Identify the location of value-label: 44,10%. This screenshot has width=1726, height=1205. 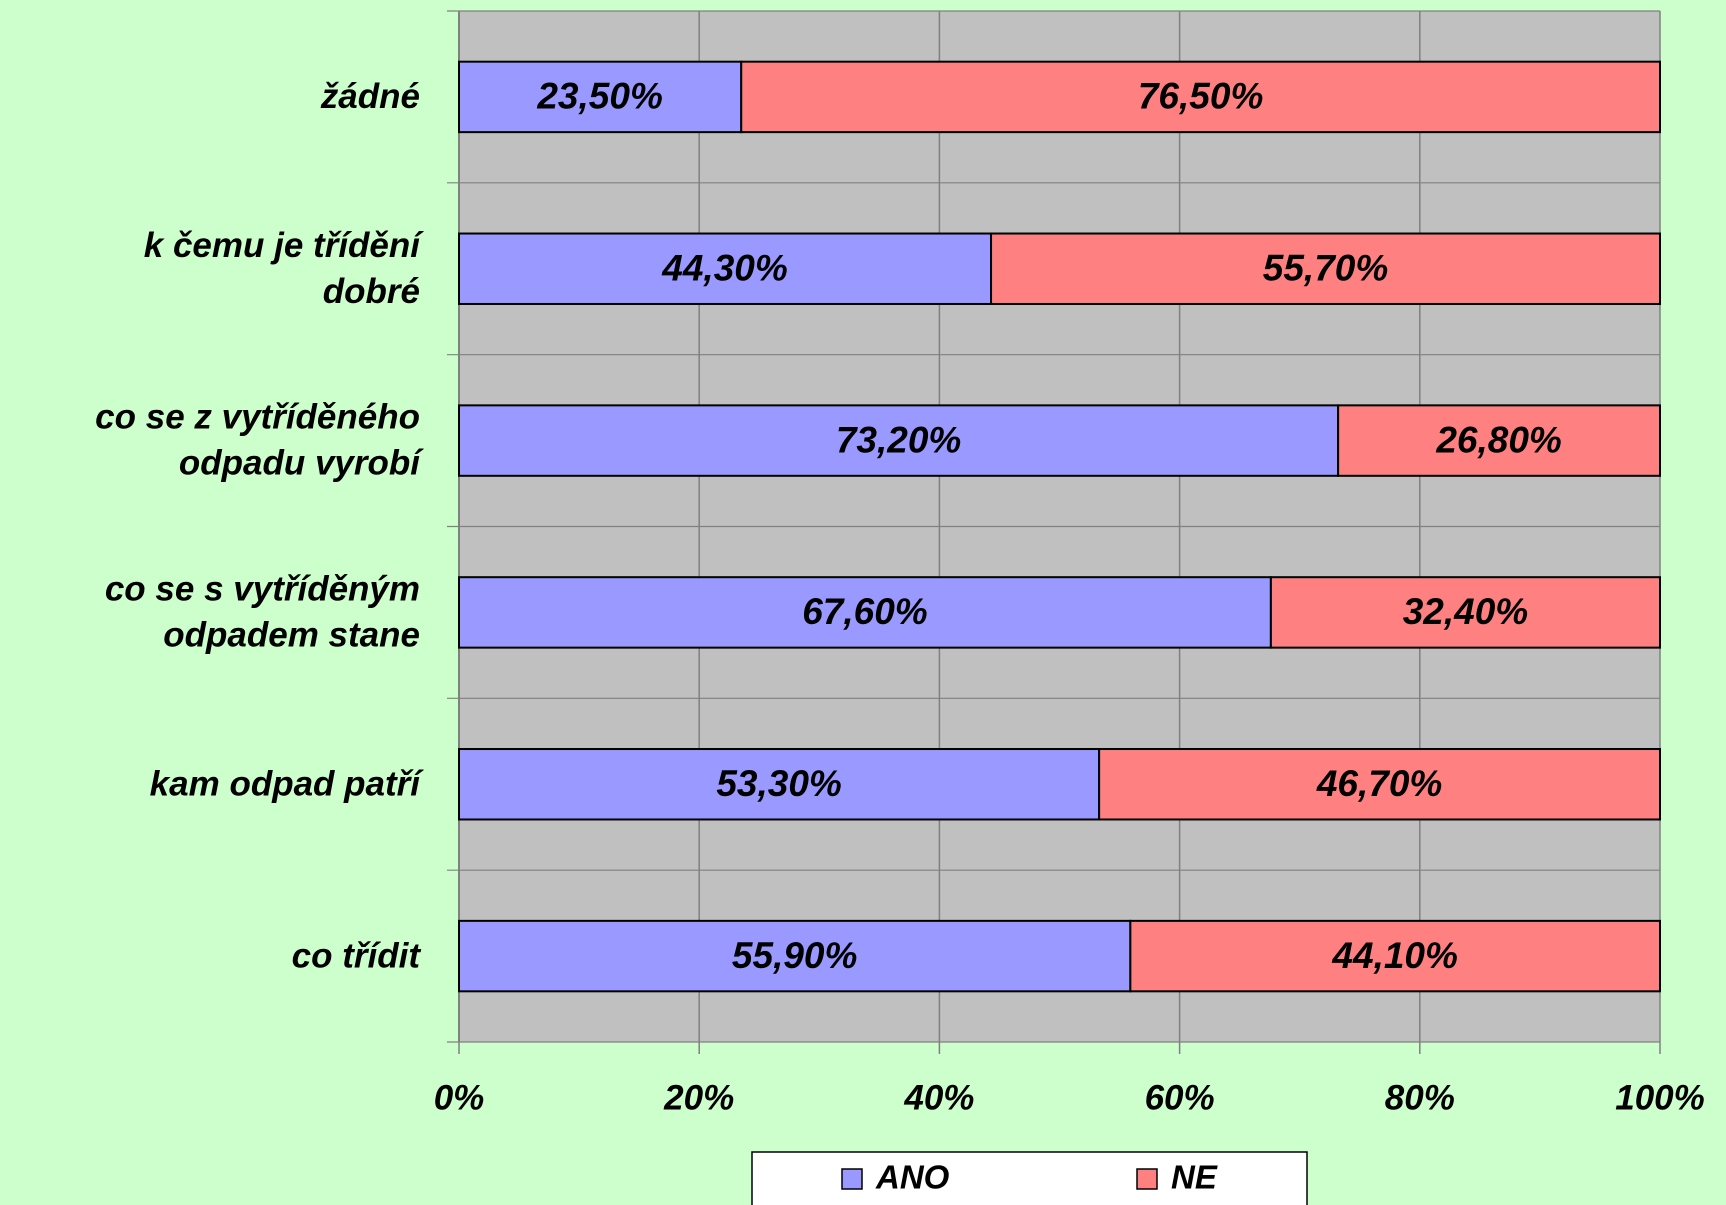
(1394, 955).